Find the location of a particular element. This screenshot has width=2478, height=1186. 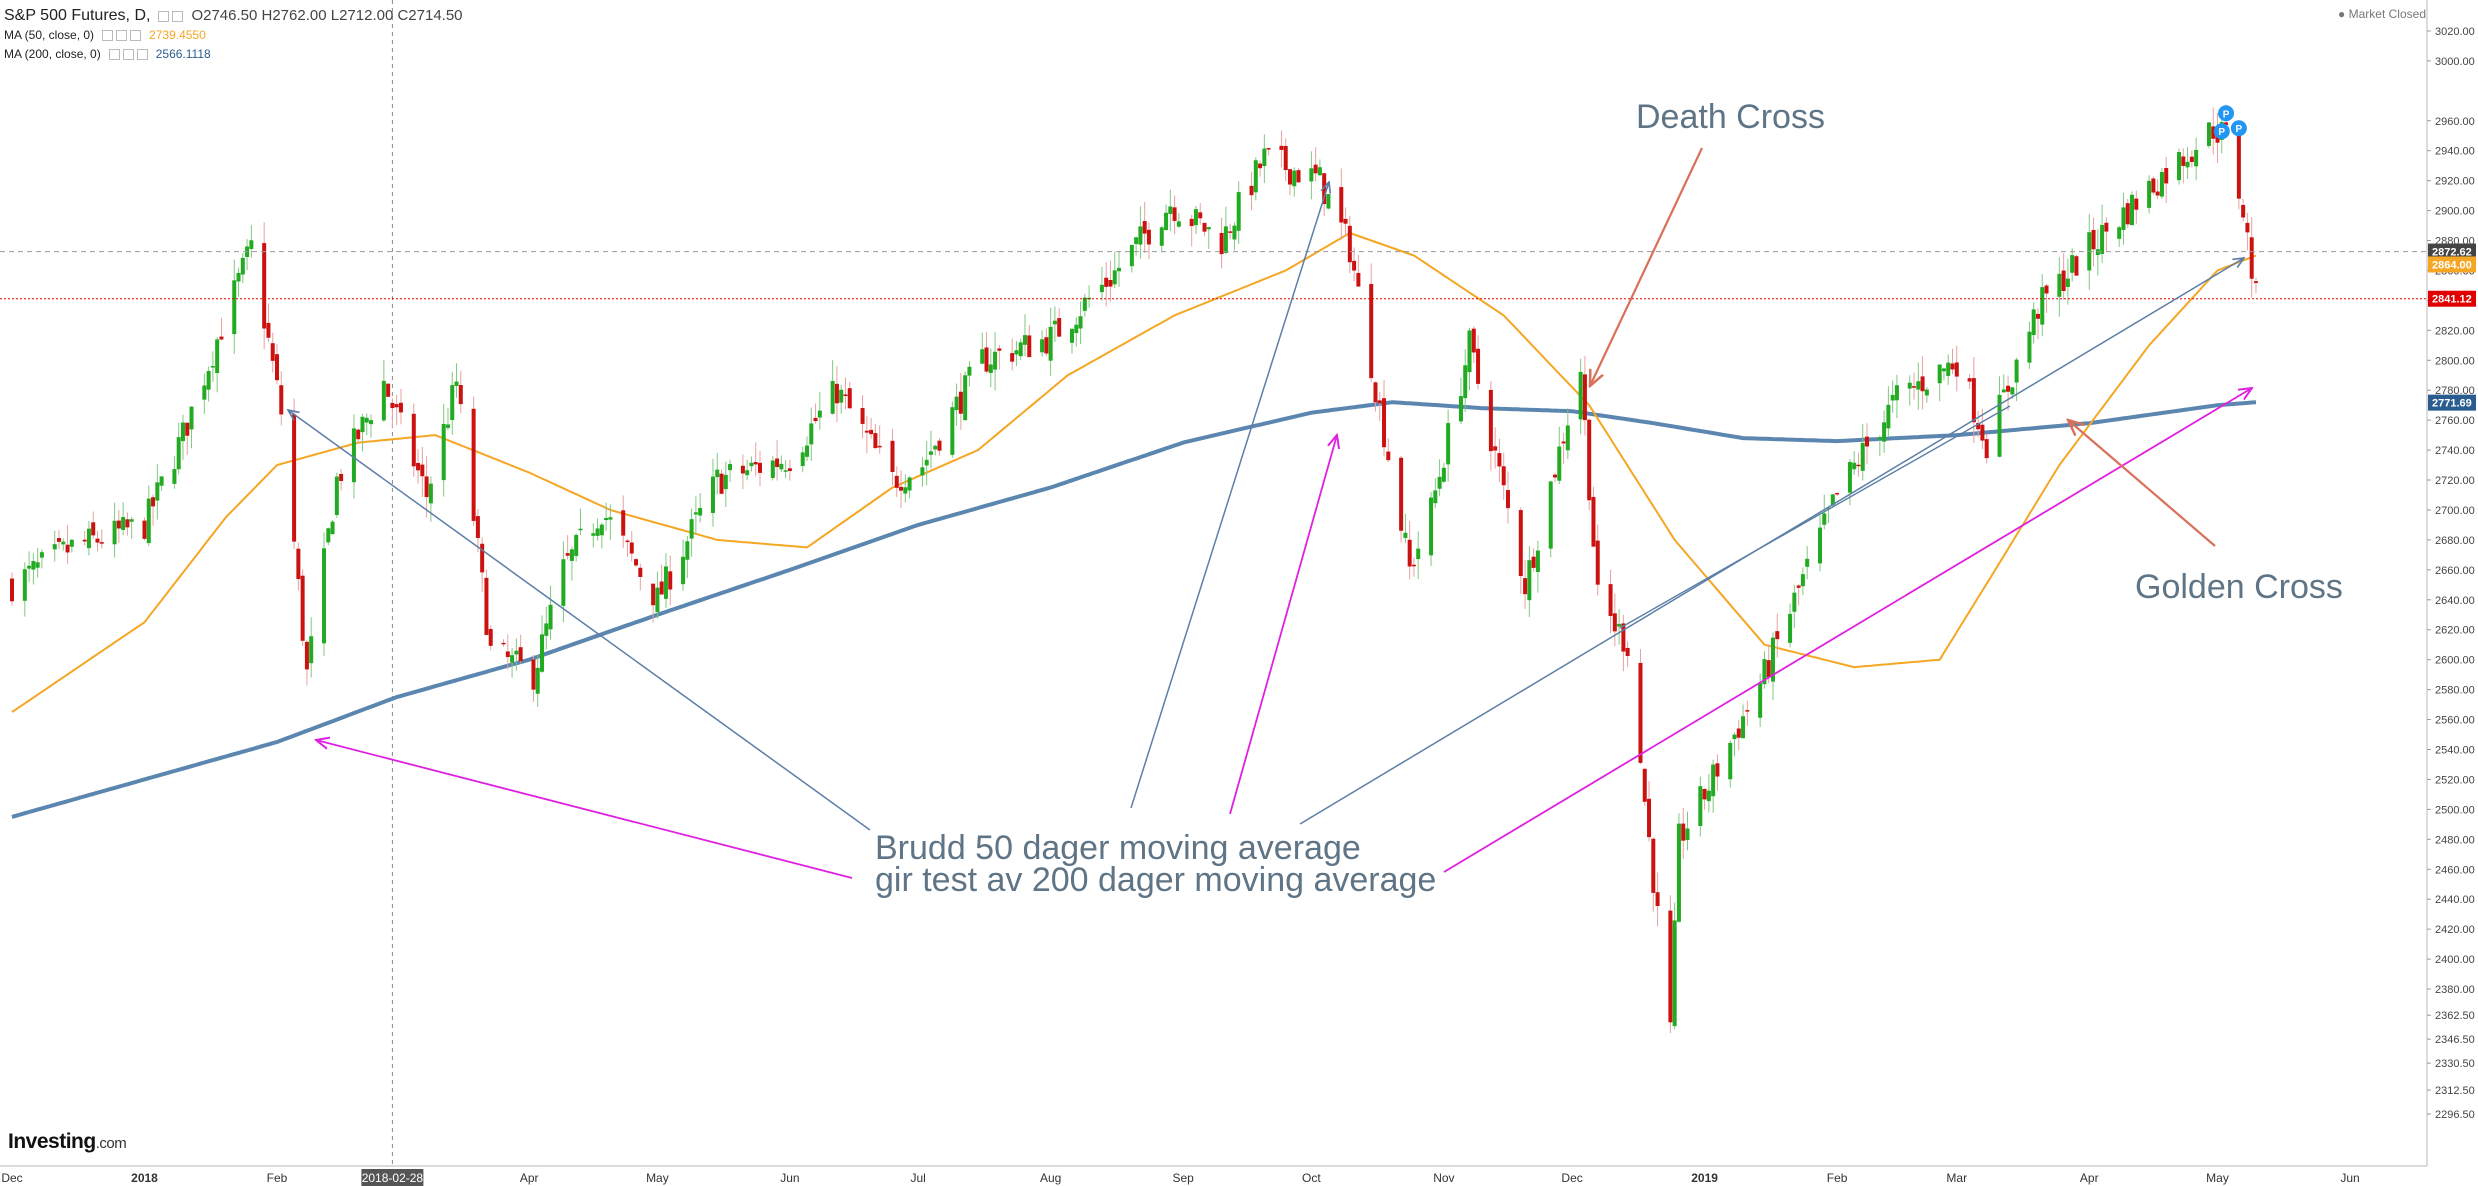

arrow-to-feb-ma50 is located at coordinates (579, 620).